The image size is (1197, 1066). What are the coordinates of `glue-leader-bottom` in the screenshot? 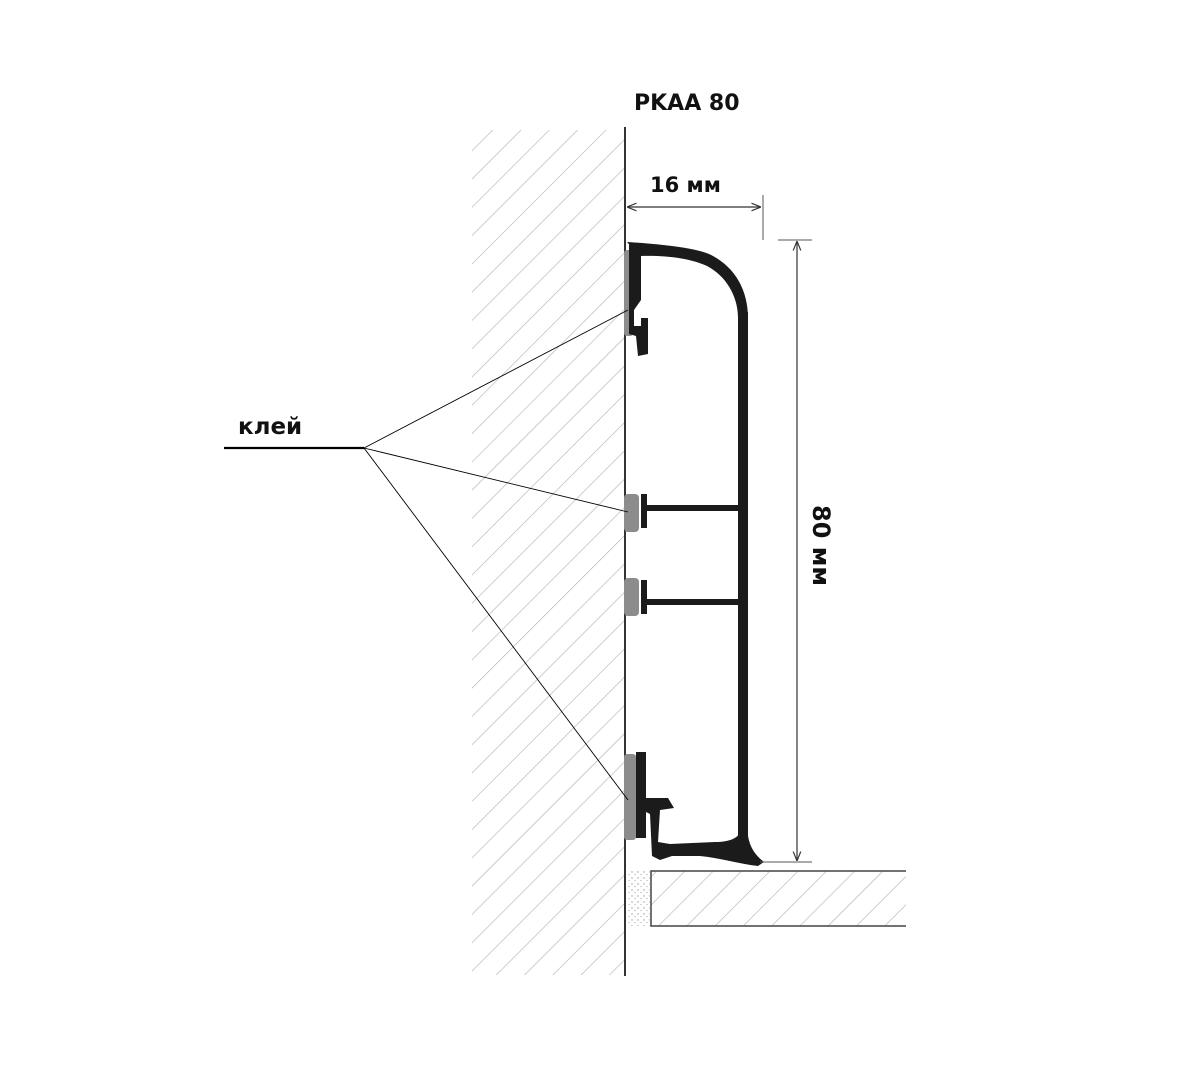 It's located at (496, 624).